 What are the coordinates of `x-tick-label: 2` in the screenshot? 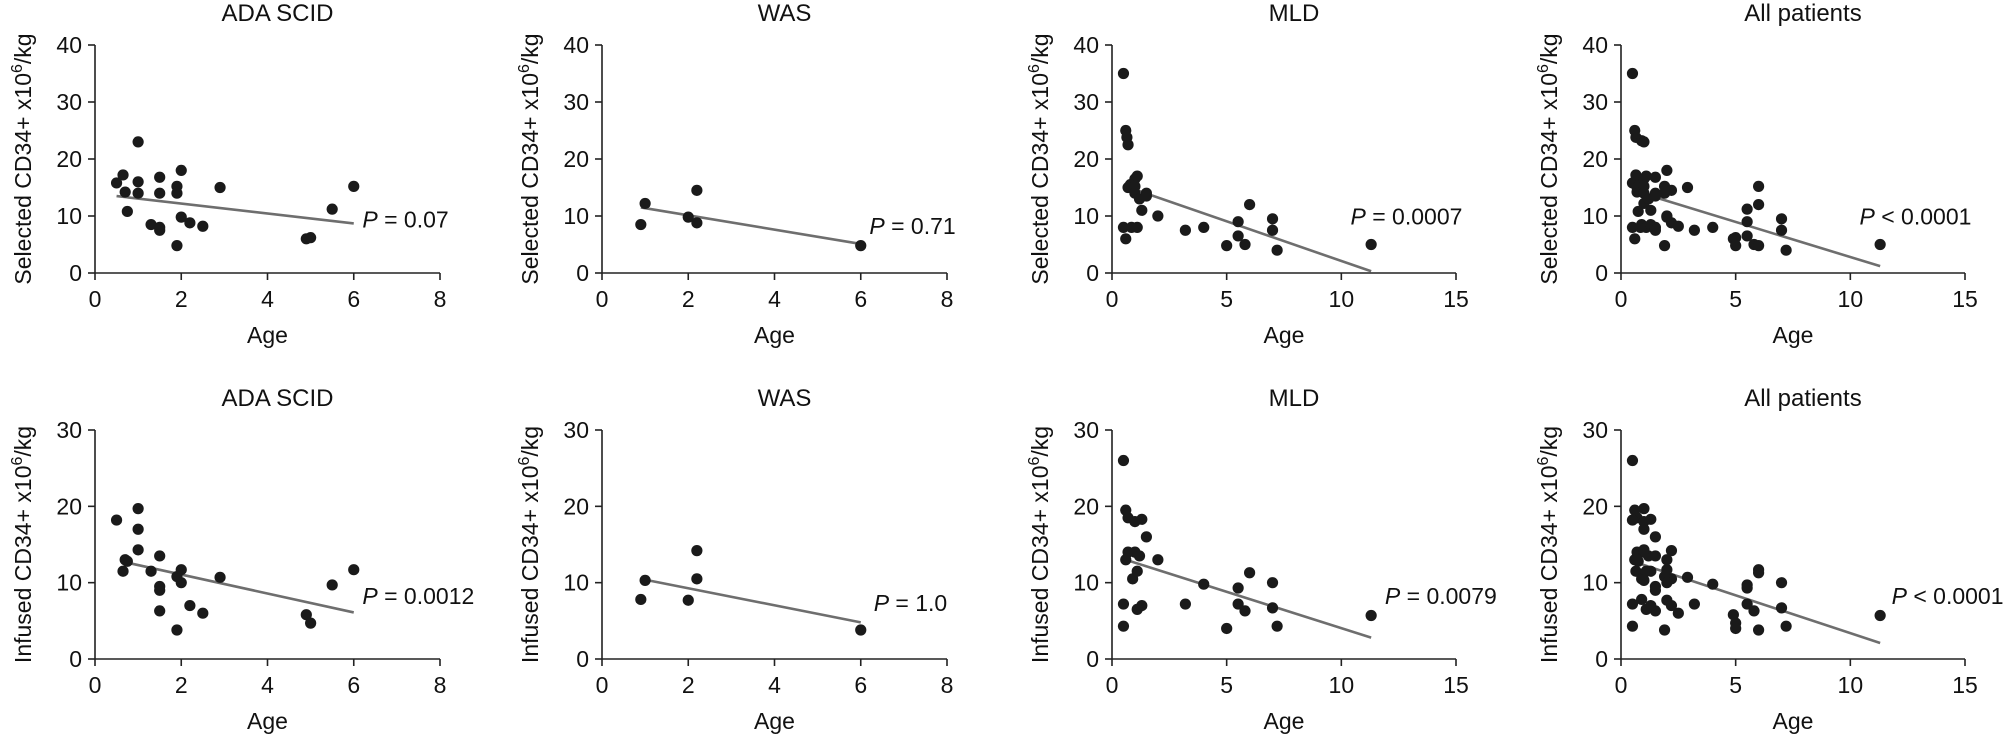 It's located at (688, 685).